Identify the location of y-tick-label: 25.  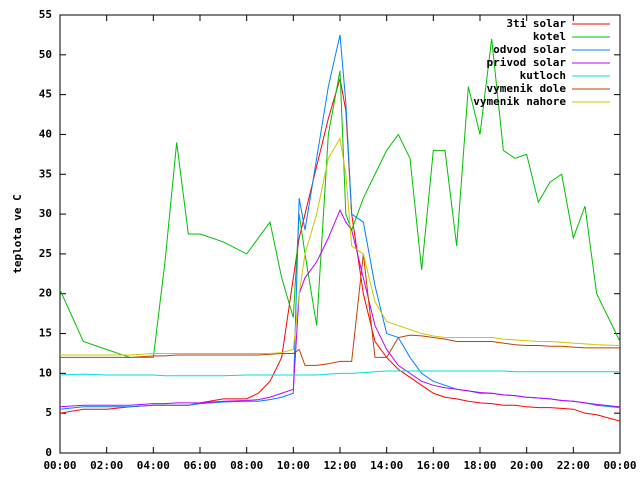
(45, 253).